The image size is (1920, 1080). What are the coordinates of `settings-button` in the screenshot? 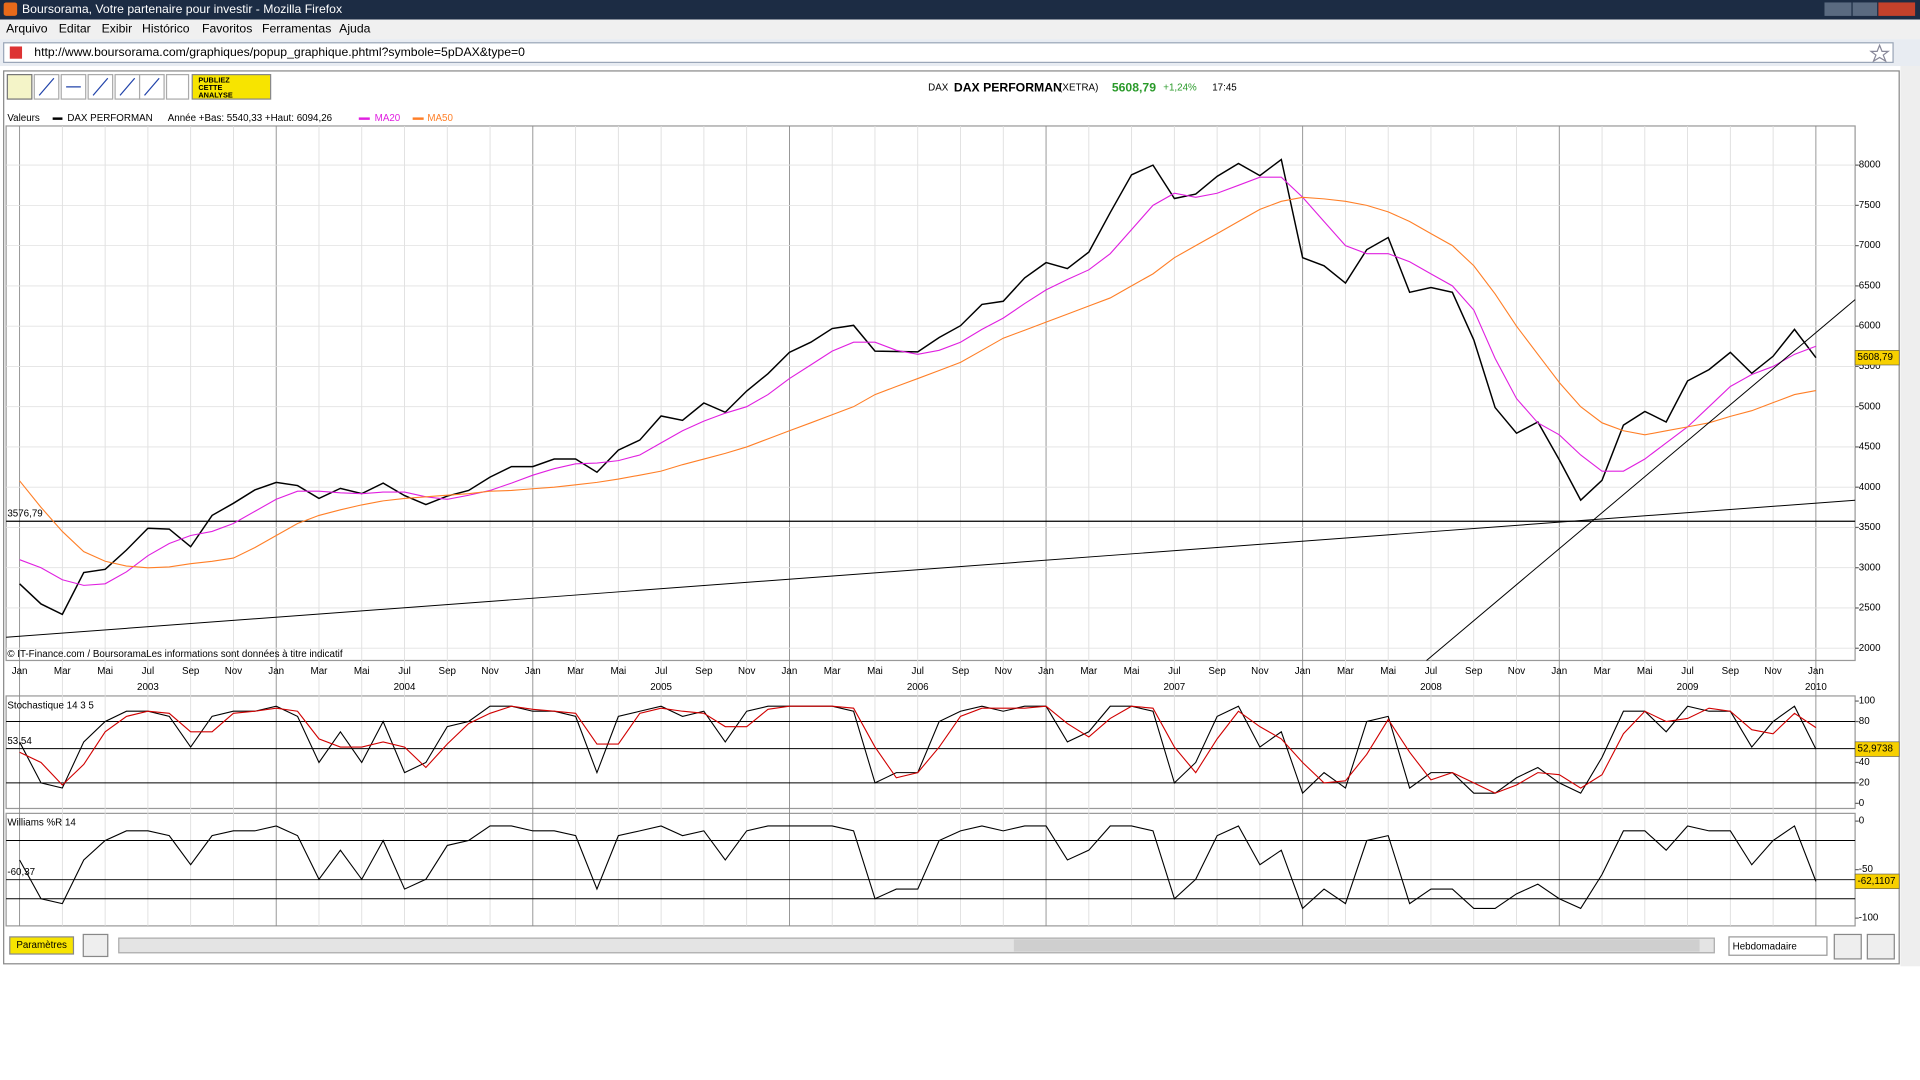 It's located at (42, 945).